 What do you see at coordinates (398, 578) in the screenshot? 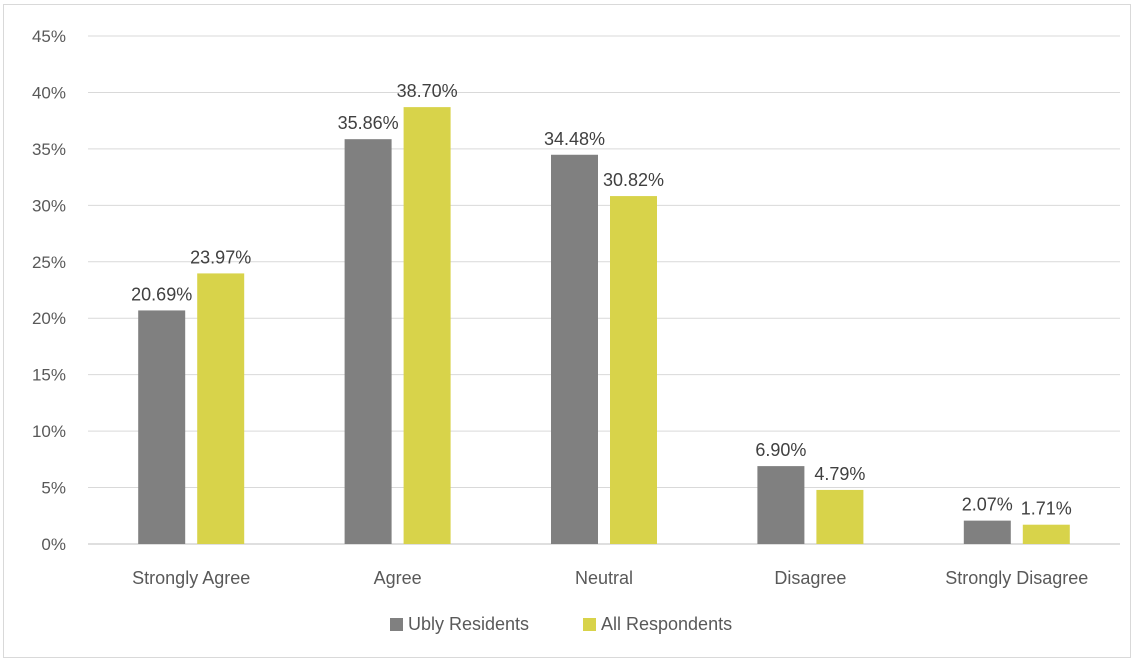
I see `x-tick-label: Agree` at bounding box center [398, 578].